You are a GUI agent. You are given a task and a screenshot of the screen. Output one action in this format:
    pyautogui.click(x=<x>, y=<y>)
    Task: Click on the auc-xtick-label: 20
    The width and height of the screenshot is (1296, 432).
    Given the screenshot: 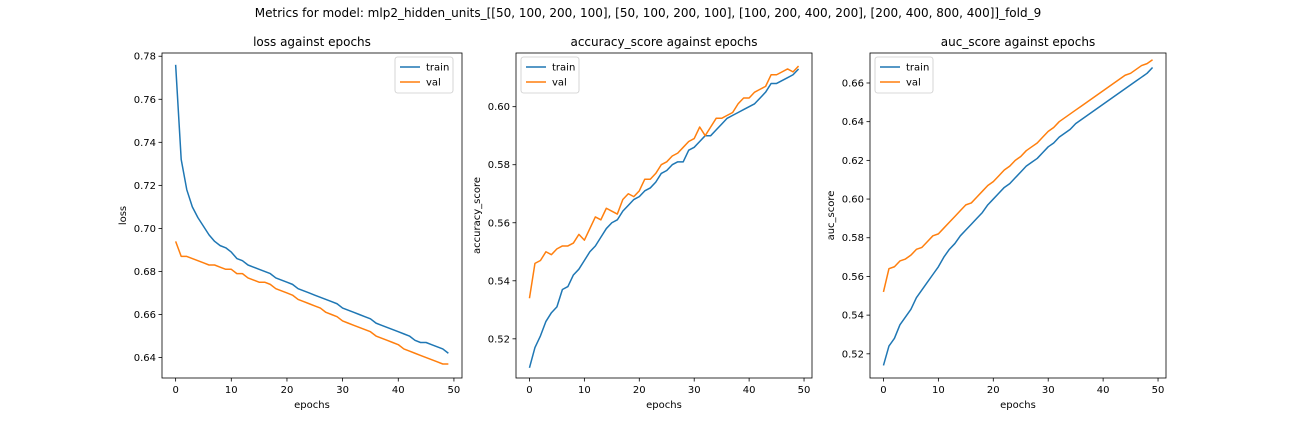 What is the action you would take?
    pyautogui.click(x=993, y=390)
    